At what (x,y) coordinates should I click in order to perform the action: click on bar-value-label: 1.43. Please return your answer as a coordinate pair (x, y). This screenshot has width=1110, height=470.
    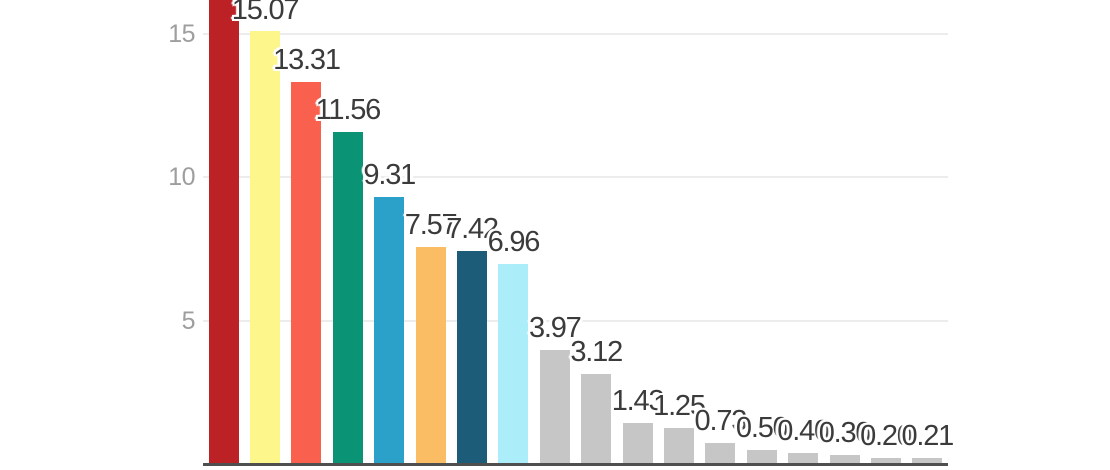
    Looking at the image, I should click on (638, 400).